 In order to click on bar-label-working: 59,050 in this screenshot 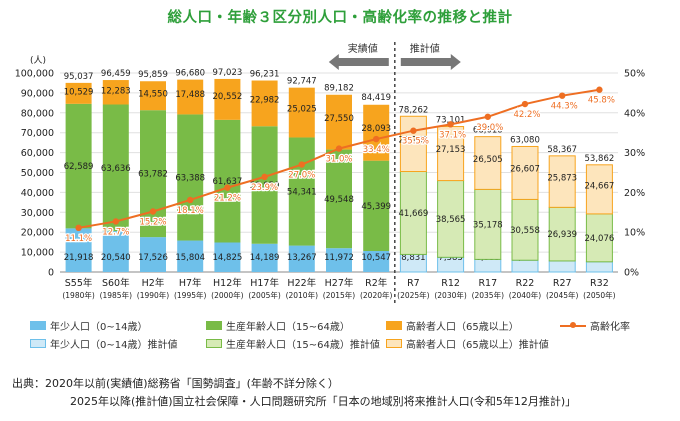, I will do `click(265, 186)`.